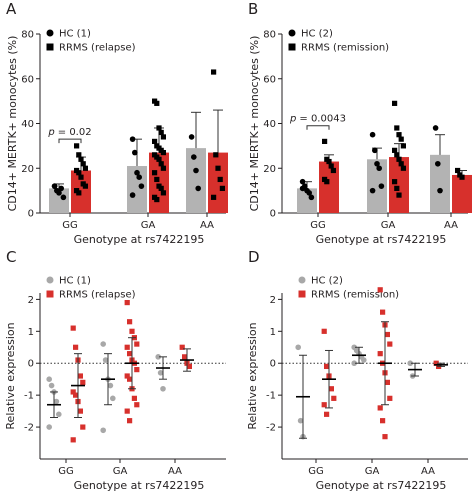 The height and width of the screenshot is (496, 474). What do you see at coordinates (50, 33) in the screenshot?
I see `legend-marker-circle` at bounding box center [50, 33].